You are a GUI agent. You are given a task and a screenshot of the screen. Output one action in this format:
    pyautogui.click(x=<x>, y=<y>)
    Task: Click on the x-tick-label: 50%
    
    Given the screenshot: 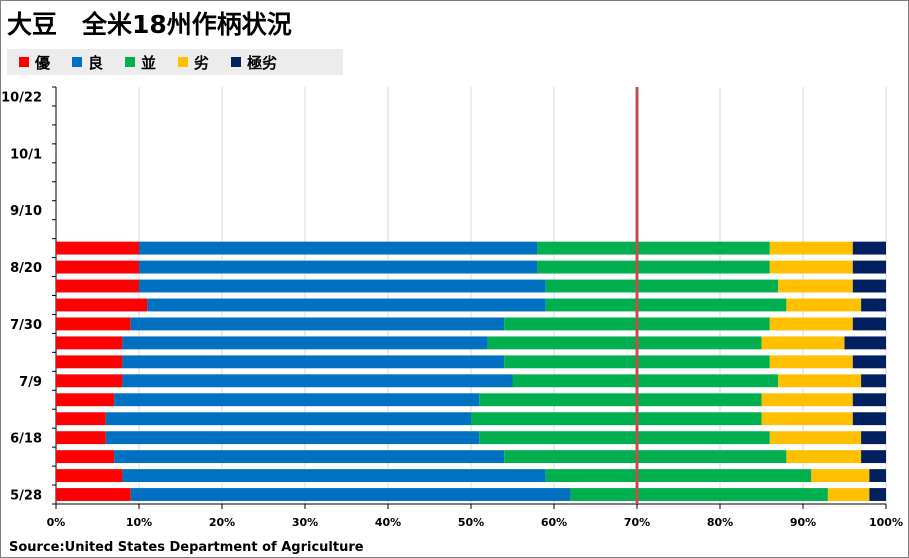 What is the action you would take?
    pyautogui.click(x=471, y=522)
    